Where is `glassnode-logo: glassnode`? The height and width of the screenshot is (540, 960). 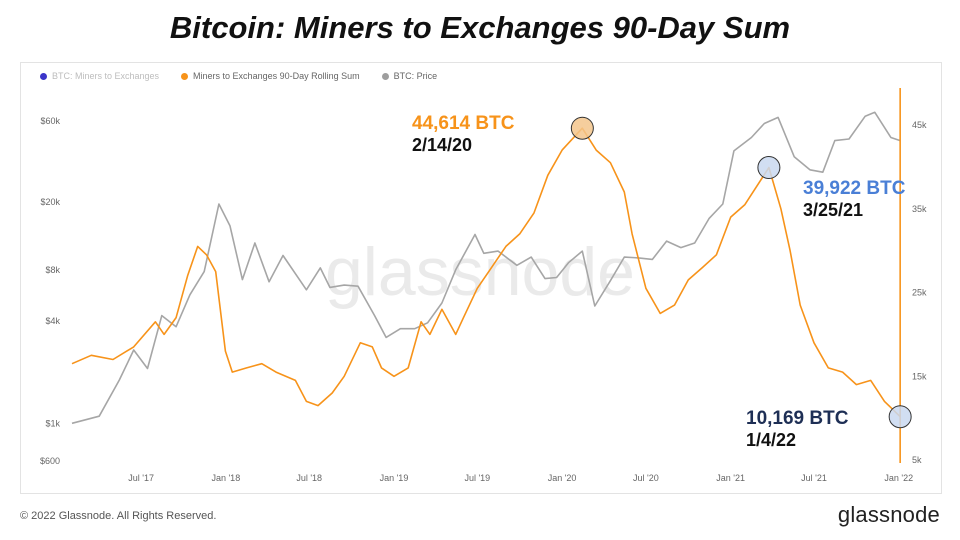 glassnode-logo: glassnode is located at coordinates (888, 514).